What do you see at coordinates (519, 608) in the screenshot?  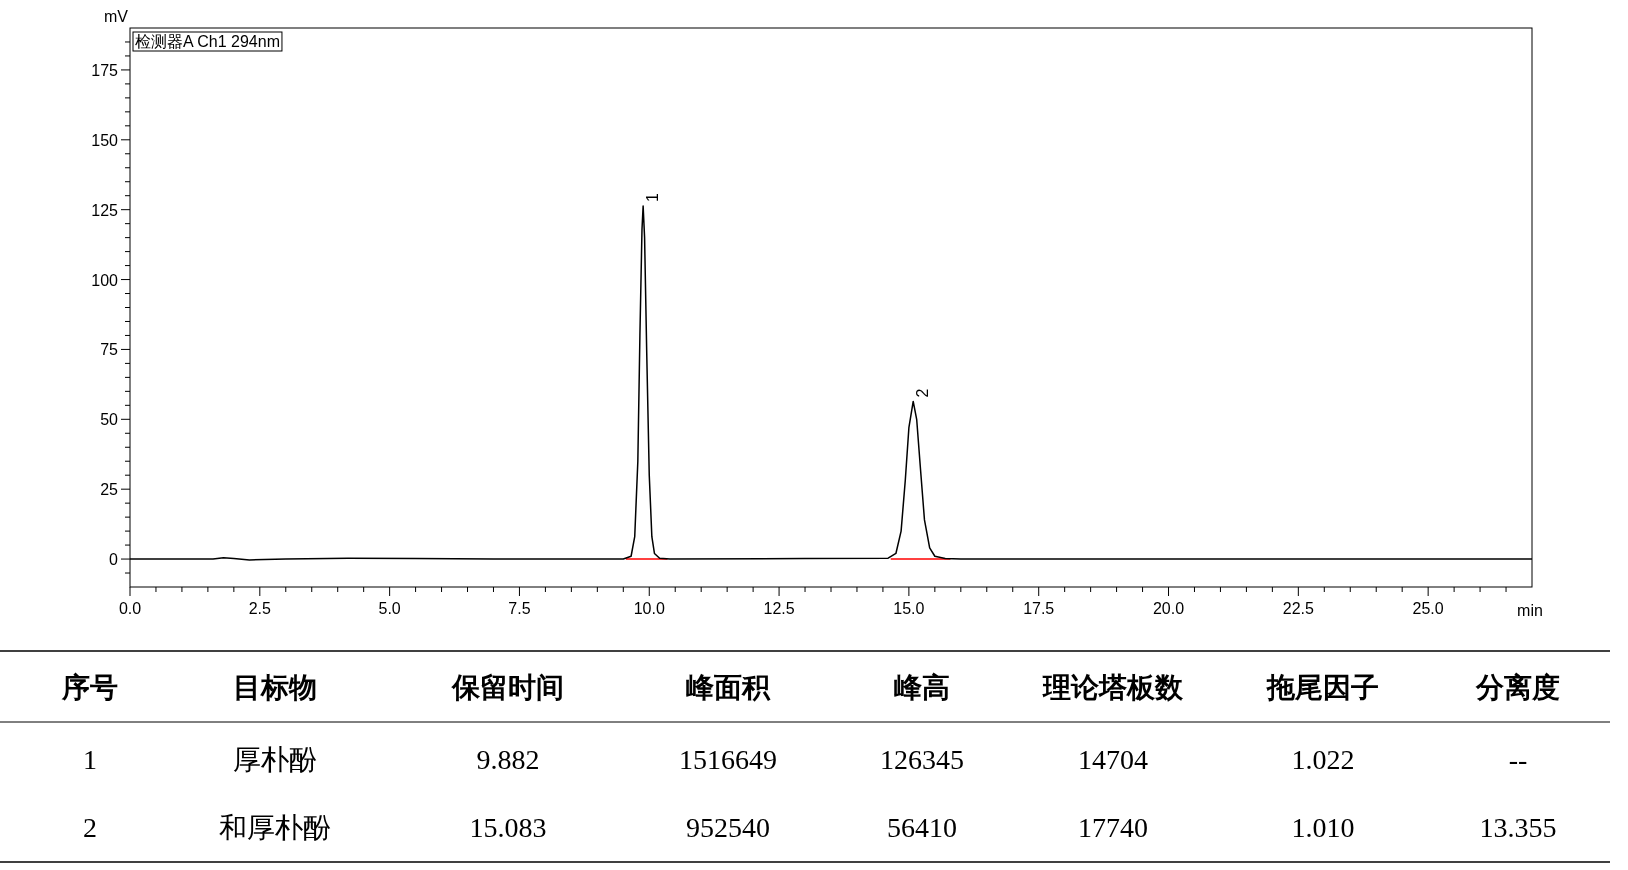 I see `x-tick-label: 7.5` at bounding box center [519, 608].